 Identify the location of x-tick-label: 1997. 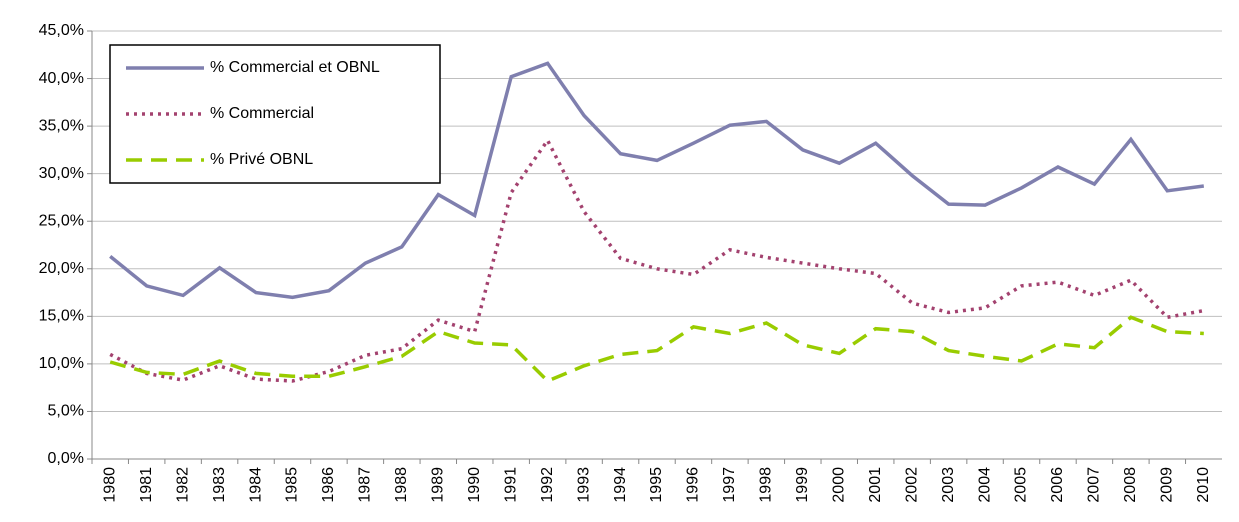
(729, 485).